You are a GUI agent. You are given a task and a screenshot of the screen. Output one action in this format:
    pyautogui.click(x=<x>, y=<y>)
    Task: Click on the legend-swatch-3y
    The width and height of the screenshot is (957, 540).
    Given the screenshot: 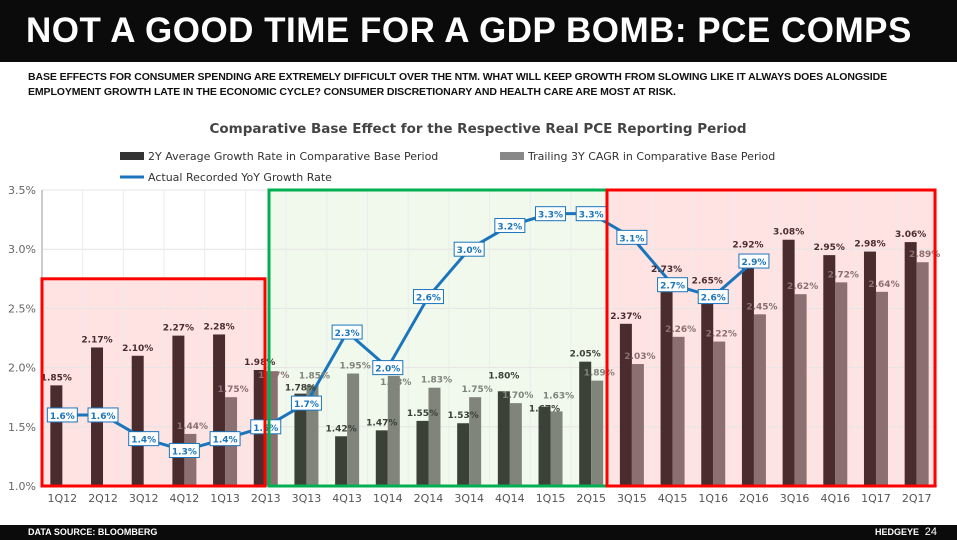 What is the action you would take?
    pyautogui.click(x=512, y=156)
    